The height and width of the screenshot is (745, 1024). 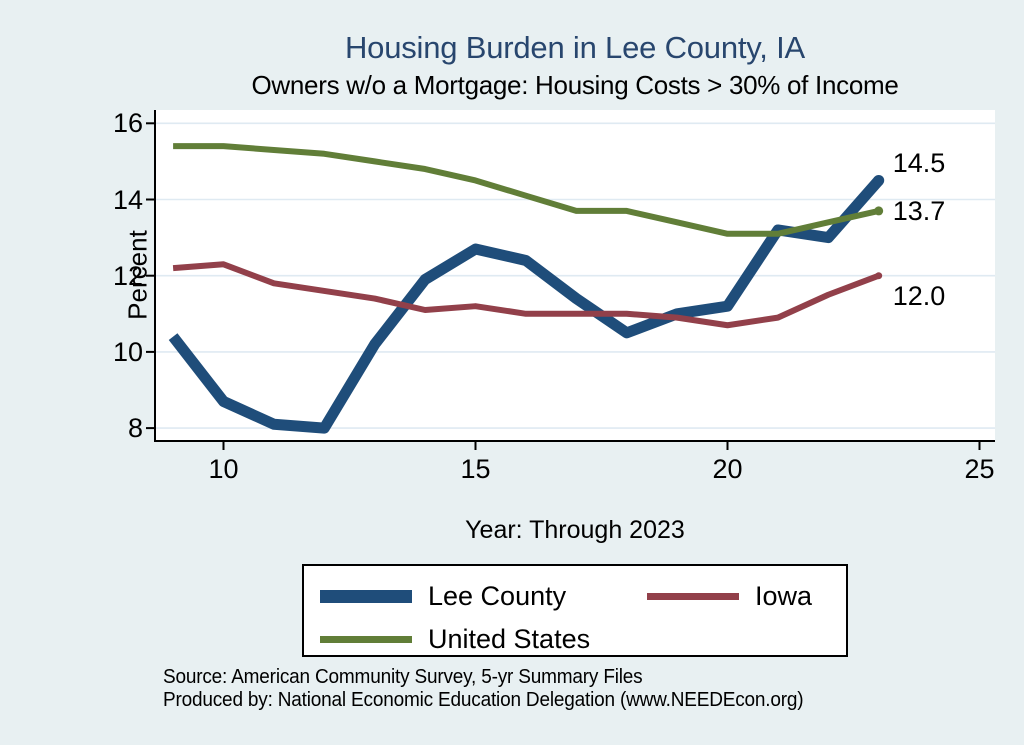 What do you see at coordinates (979, 469) in the screenshot?
I see `x-tick-label: 25` at bounding box center [979, 469].